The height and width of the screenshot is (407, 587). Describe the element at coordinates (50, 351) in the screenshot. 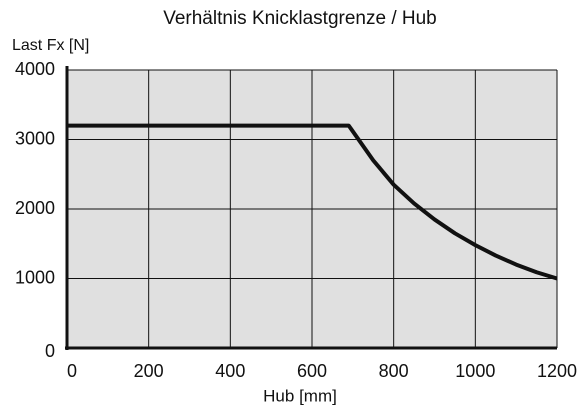

I see `y-tick-label: 0` at that location.